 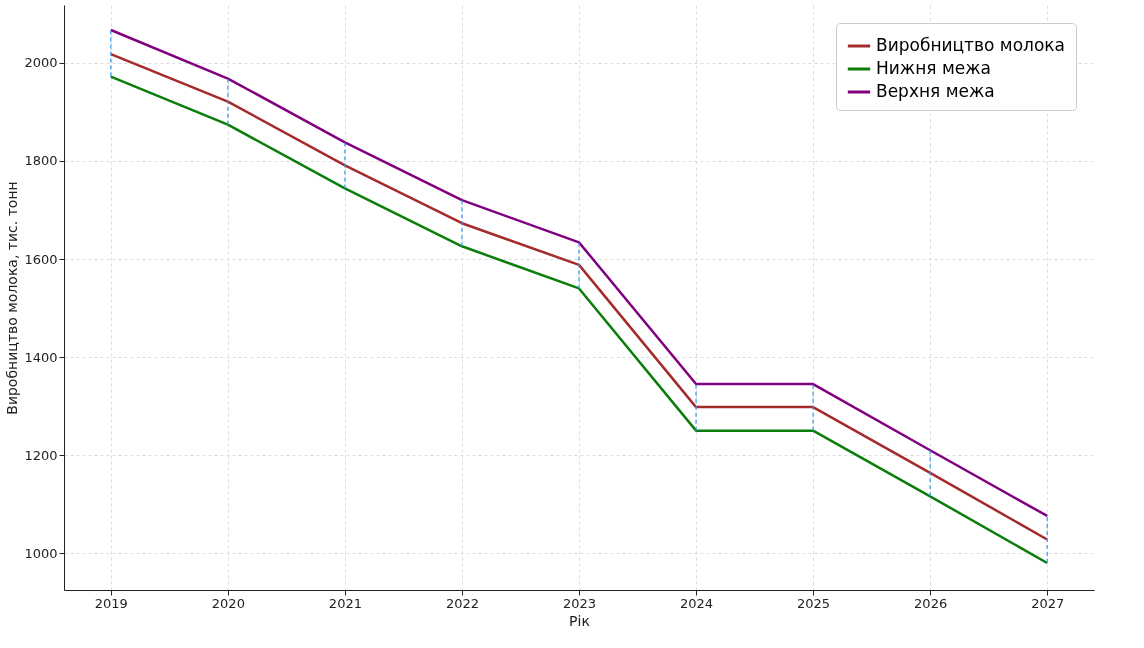 I want to click on y-tick-label: 1800, so click(x=41, y=161).